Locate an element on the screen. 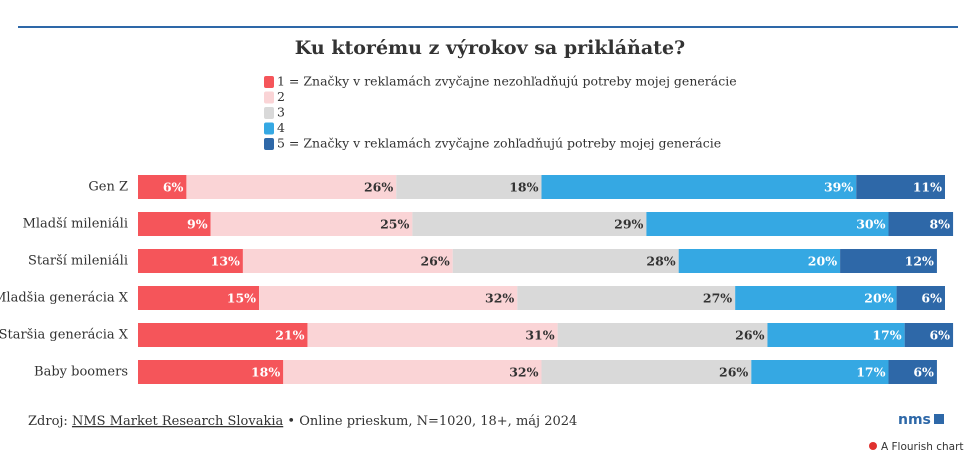 The height and width of the screenshot is (470, 980). source-link: NMS Market Research Slovakia is located at coordinates (178, 421).